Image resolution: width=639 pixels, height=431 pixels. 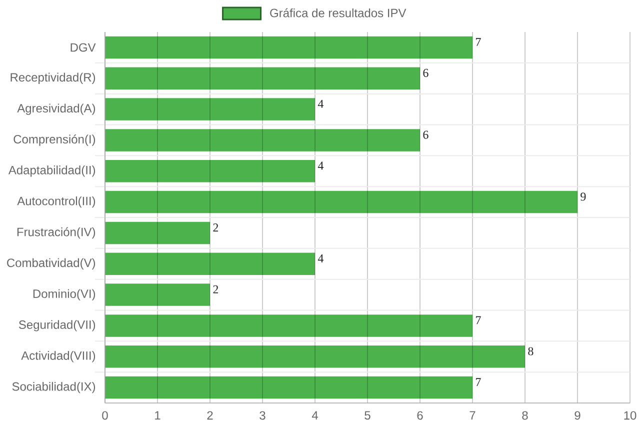 I want to click on y-tick-label: Comprensión(I), so click(x=55, y=140).